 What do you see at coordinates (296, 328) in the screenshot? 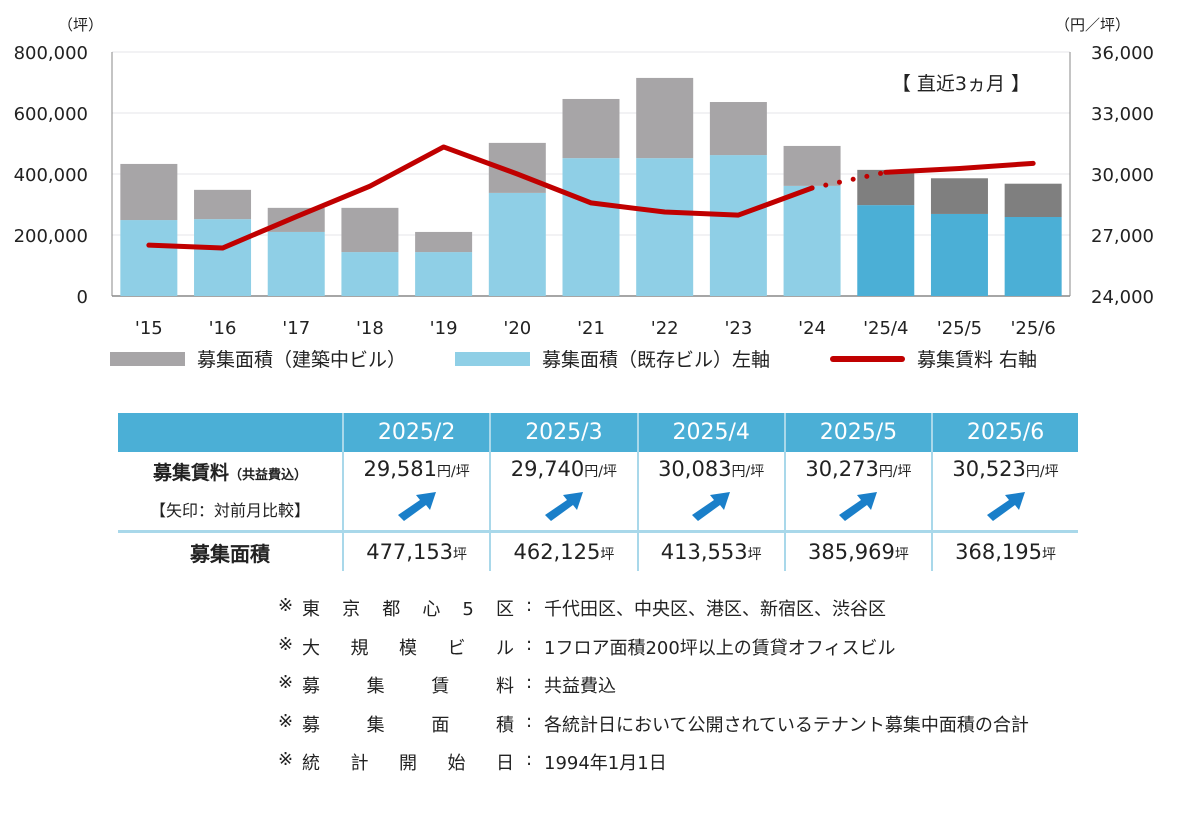
I see `x-tick-label: '17` at bounding box center [296, 328].